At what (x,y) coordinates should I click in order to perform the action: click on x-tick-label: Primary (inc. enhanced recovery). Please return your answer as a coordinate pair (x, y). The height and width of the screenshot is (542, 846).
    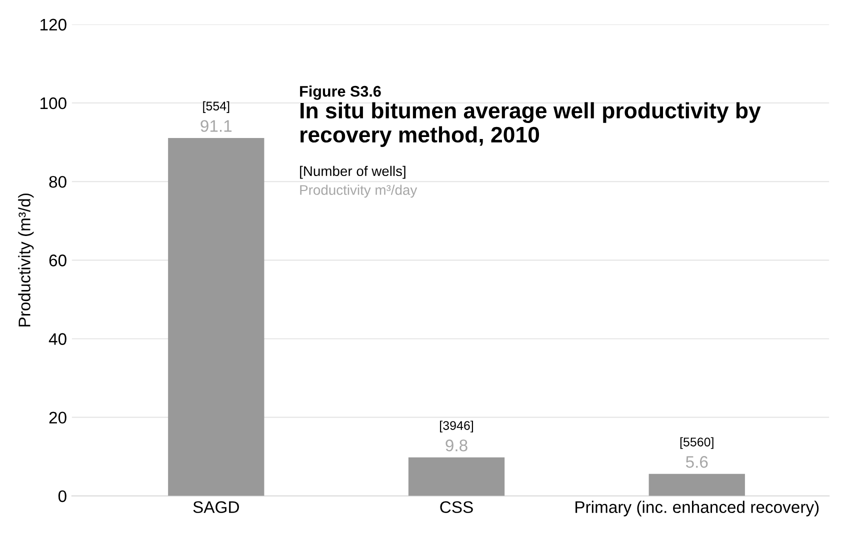
    Looking at the image, I should click on (697, 508).